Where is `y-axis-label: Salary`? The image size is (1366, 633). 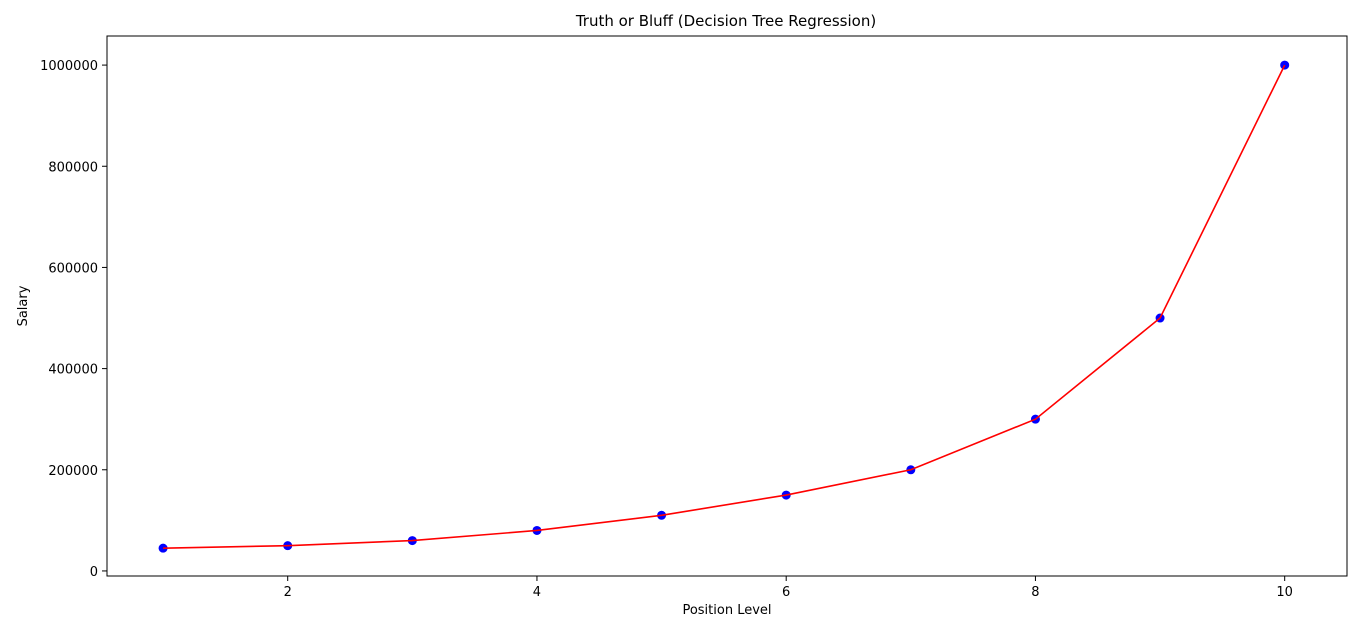 y-axis-label: Salary is located at coordinates (23, 305).